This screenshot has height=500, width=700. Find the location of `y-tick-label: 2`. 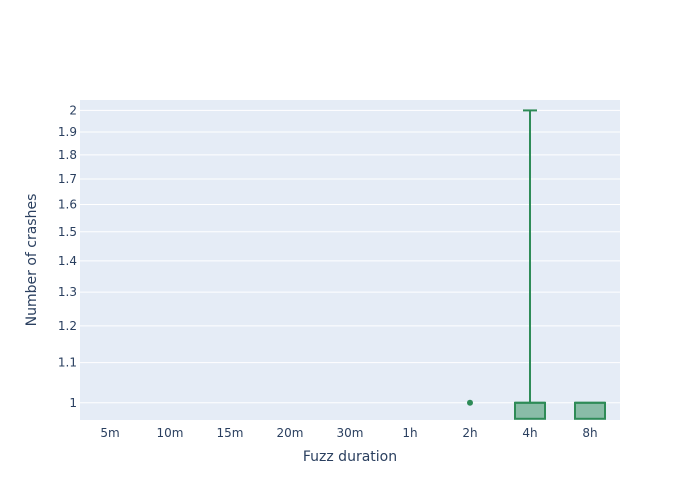

y-tick-label: 2 is located at coordinates (73, 110).